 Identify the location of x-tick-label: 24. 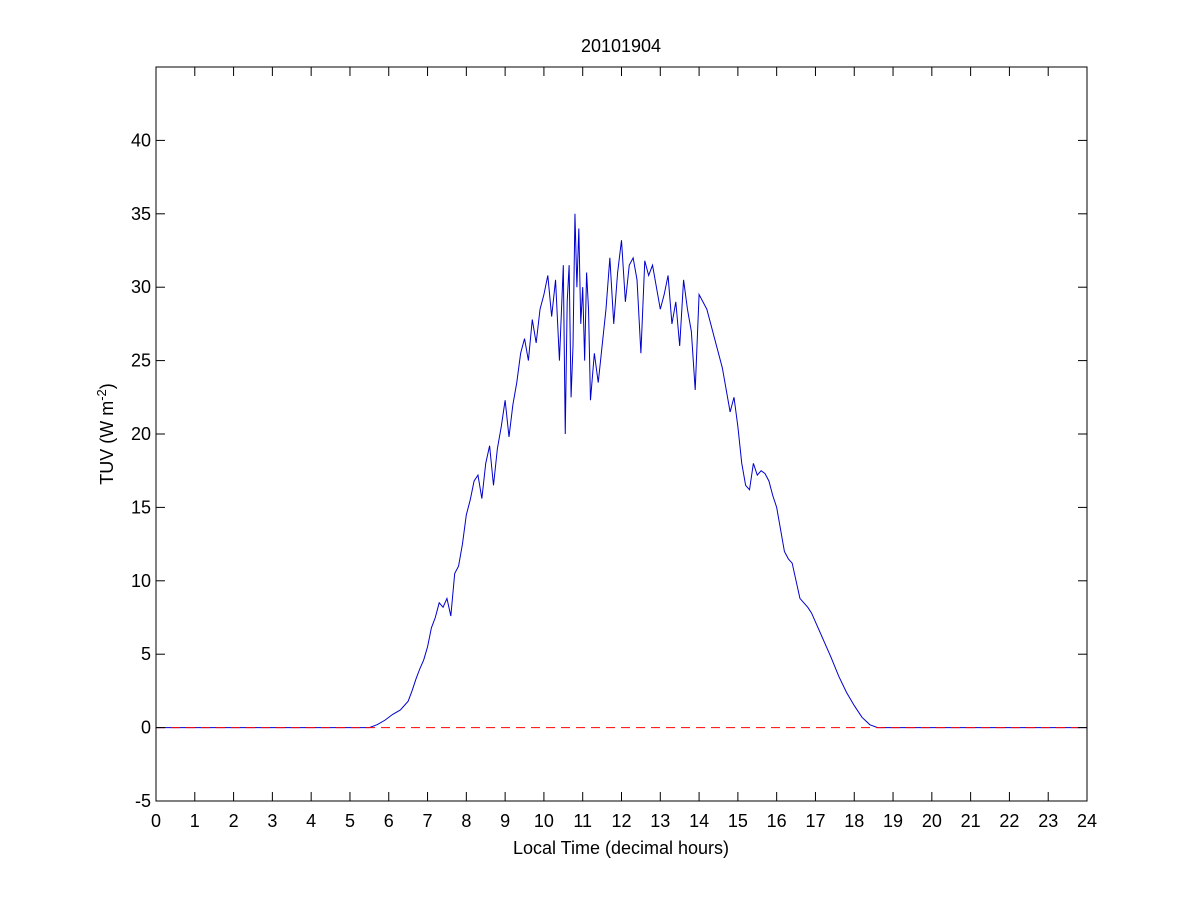
(1087, 821).